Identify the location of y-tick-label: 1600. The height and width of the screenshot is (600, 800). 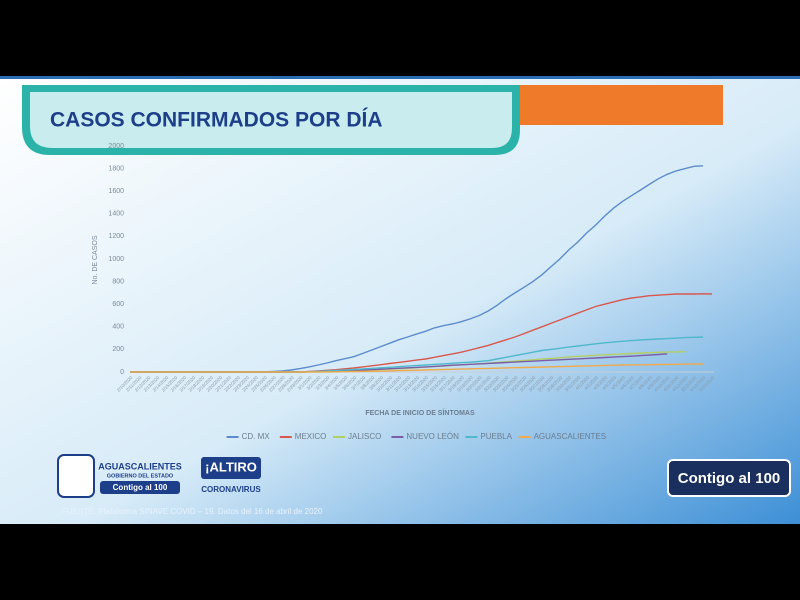
(116, 191).